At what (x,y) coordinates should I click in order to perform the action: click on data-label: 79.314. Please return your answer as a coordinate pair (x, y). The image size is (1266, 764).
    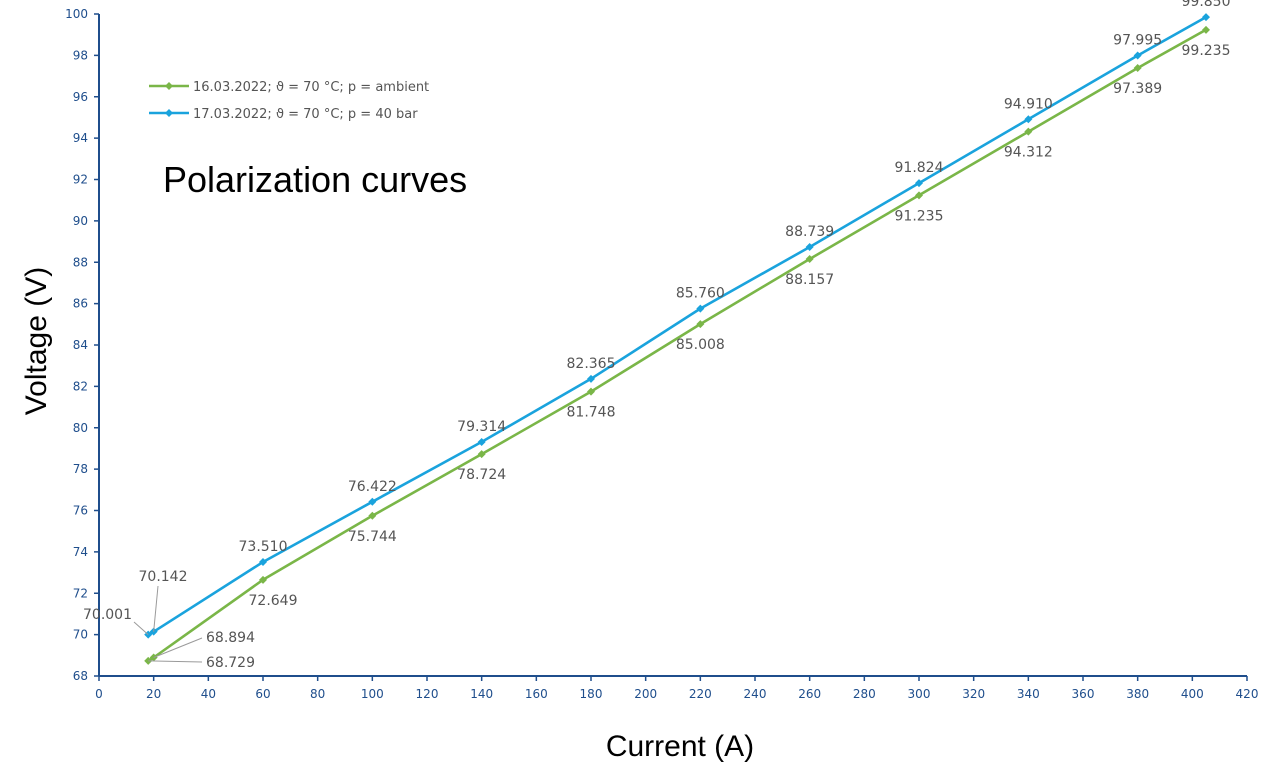
    Looking at the image, I should click on (481, 427).